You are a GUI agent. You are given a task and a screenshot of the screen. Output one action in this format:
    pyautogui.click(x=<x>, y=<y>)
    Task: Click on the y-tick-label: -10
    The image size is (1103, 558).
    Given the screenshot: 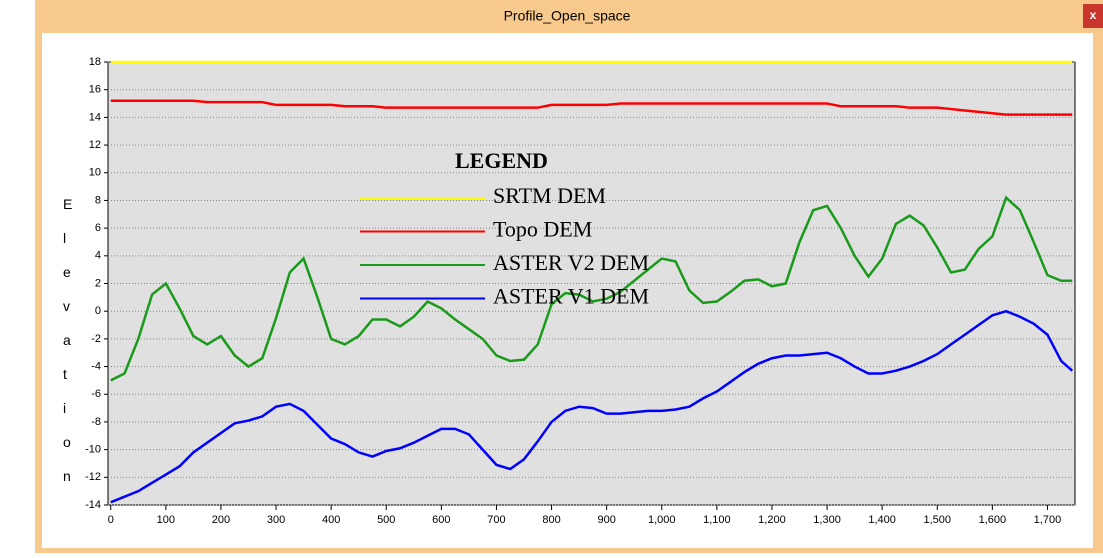 What is the action you would take?
    pyautogui.click(x=93, y=450)
    